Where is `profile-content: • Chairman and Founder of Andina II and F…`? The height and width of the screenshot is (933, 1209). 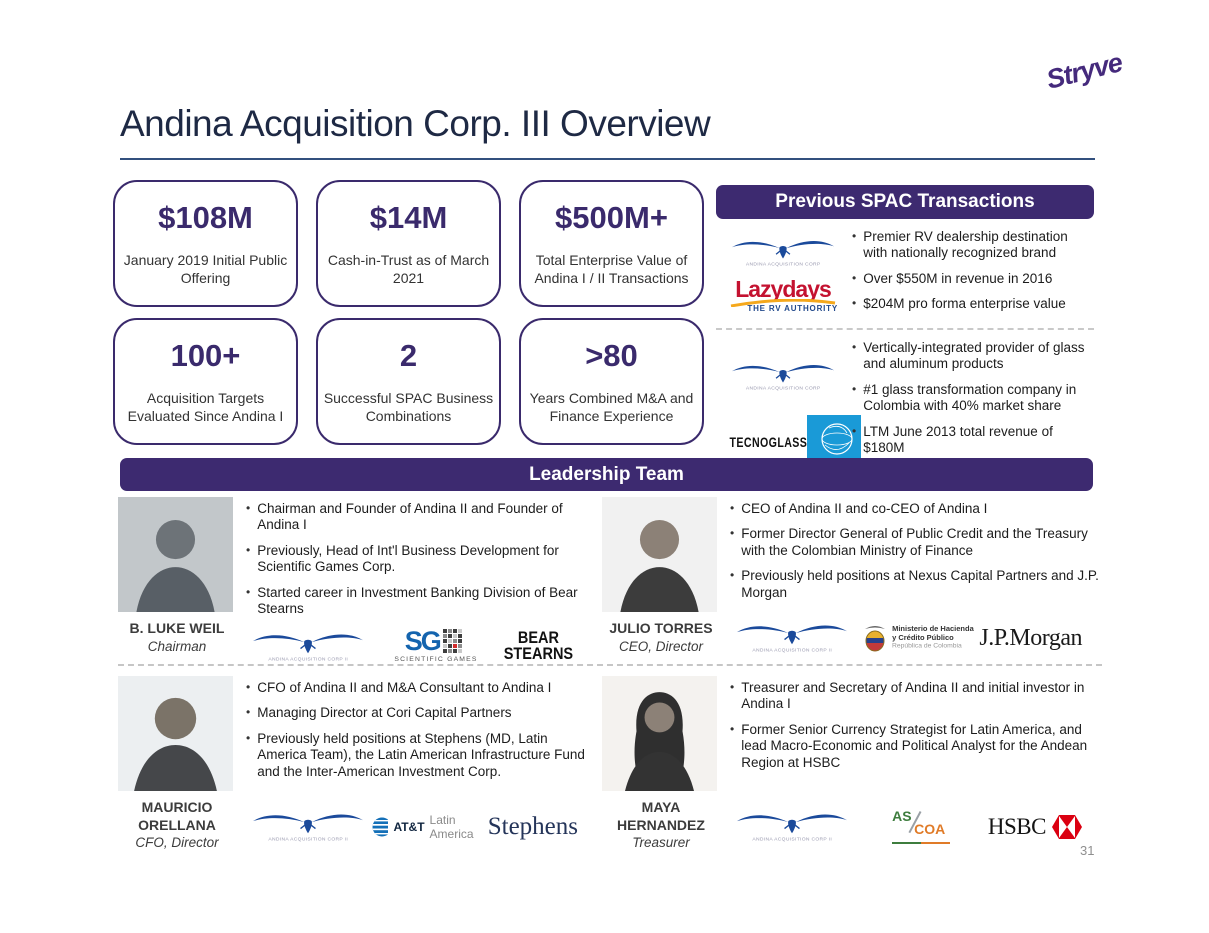 profile-content: • Chairman and Founder of Andina II and F… is located at coordinates (421, 580).